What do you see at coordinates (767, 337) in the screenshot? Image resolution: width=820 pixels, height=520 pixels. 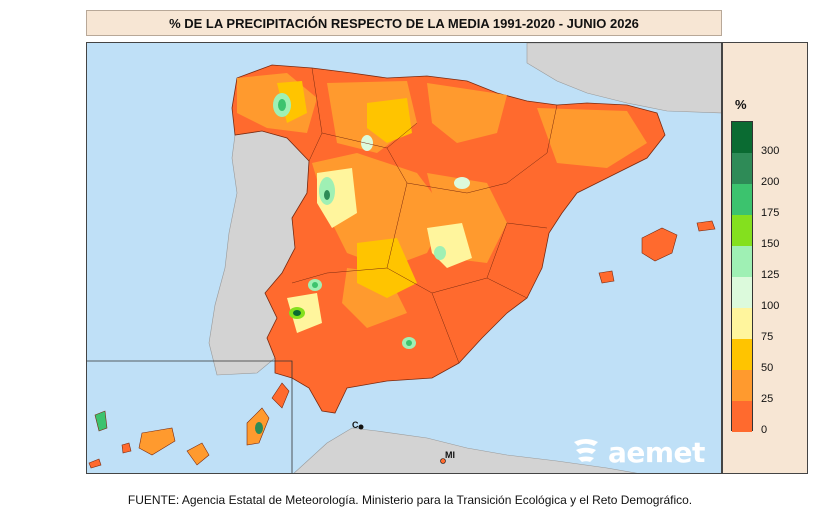 I see `legend-tick-label: 75` at bounding box center [767, 337].